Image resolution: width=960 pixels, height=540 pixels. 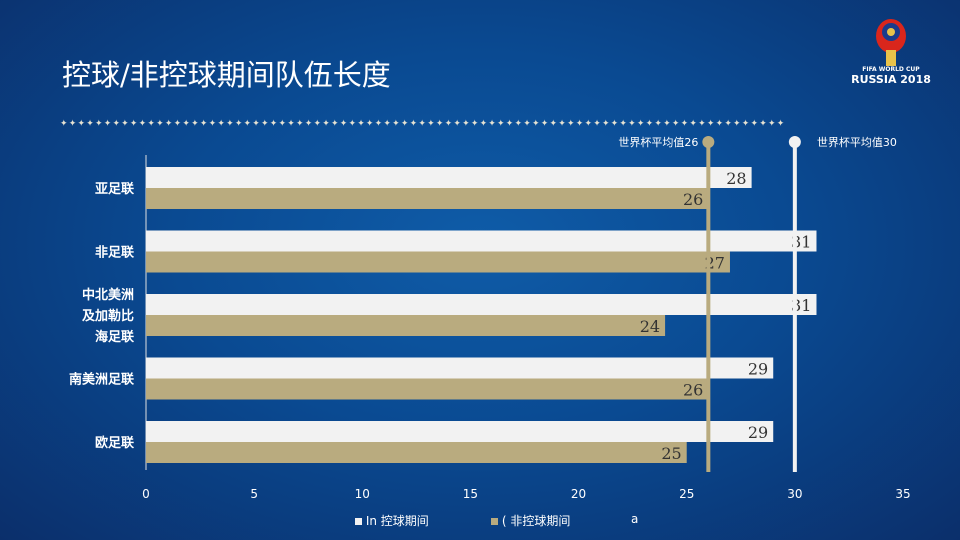 What do you see at coordinates (650, 326) in the screenshot?
I see `data-label: 24` at bounding box center [650, 326].